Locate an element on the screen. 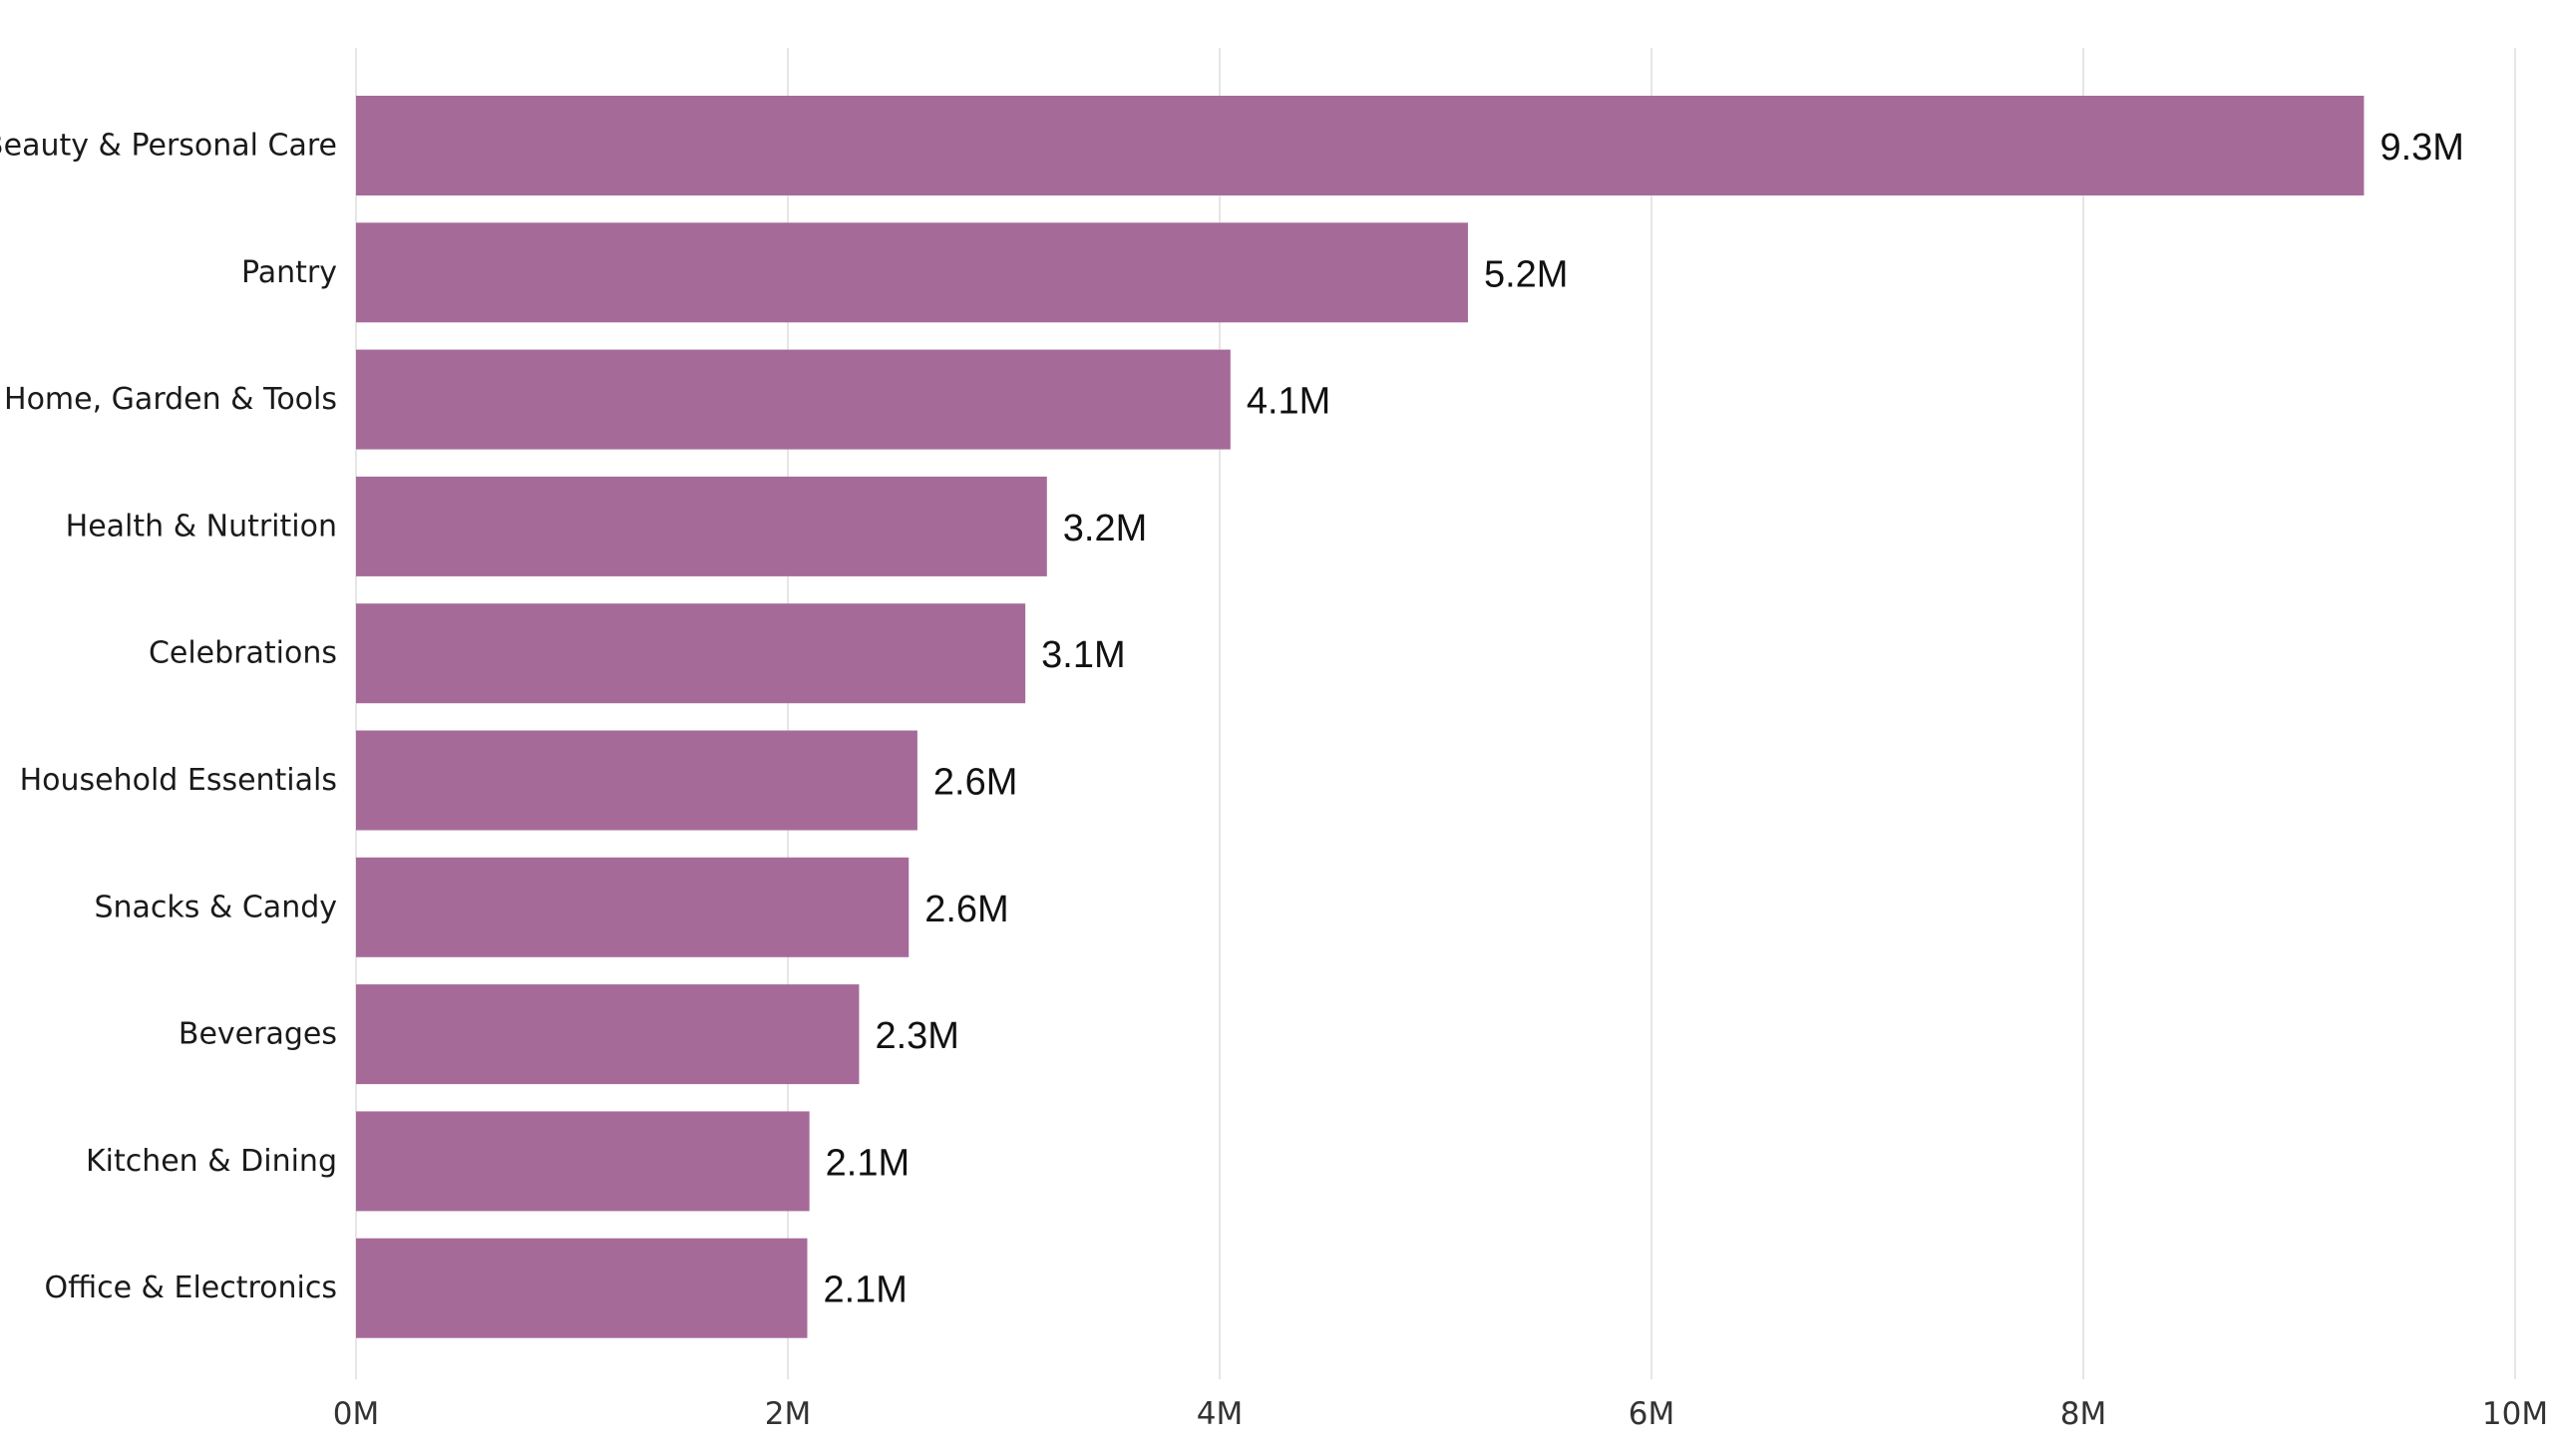 Image resolution: width=2553 pixels, height=1456 pixels. category-label: Snacks & Candy is located at coordinates (216, 907).